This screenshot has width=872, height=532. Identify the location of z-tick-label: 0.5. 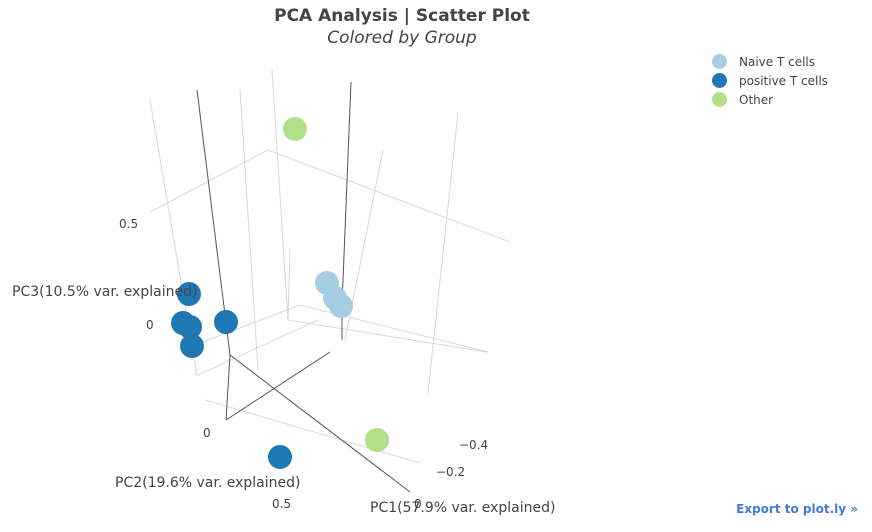
(128, 224).